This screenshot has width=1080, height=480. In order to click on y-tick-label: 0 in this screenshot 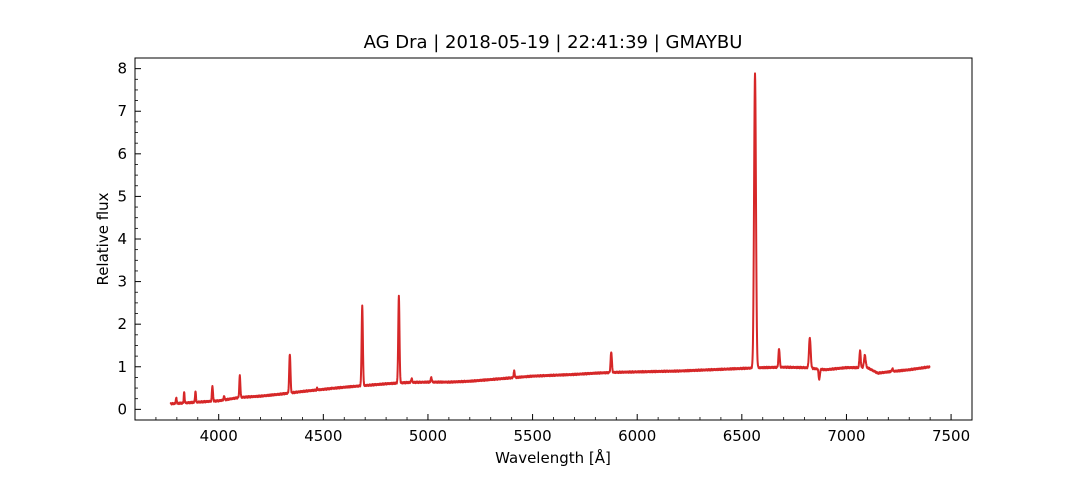, I will do `click(122, 409)`.